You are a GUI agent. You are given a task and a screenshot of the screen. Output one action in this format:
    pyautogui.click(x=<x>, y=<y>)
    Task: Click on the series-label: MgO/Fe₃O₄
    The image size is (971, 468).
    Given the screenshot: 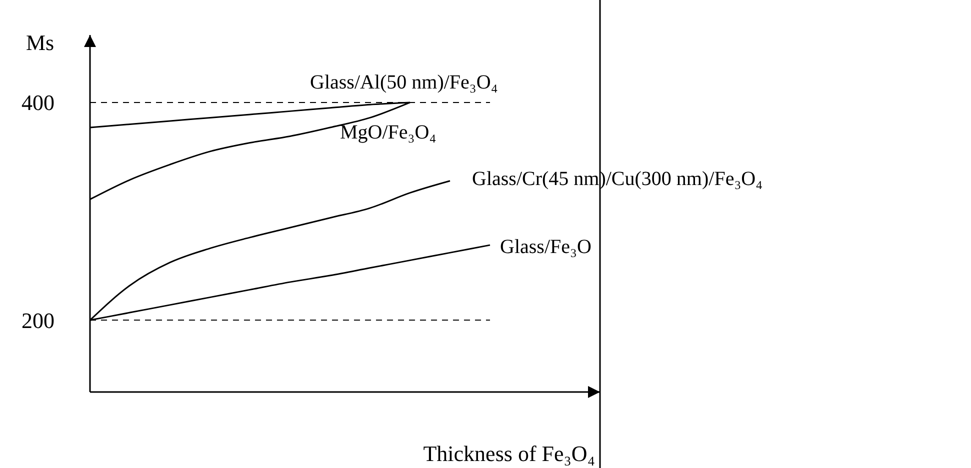 What is the action you would take?
    pyautogui.click(x=388, y=132)
    